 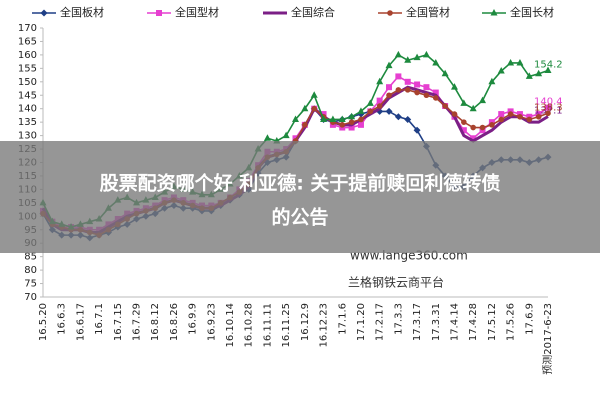 I want to click on x-tick-label: 17.3.17, so click(x=417, y=322).